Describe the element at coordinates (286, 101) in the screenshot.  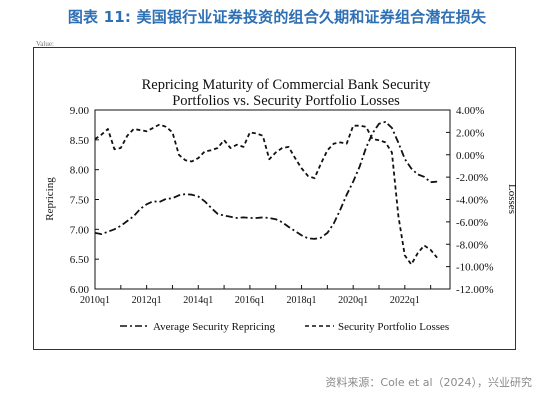
I see `chart-title-line2: Portfolios vs. Security Portfolio Losses` at that location.